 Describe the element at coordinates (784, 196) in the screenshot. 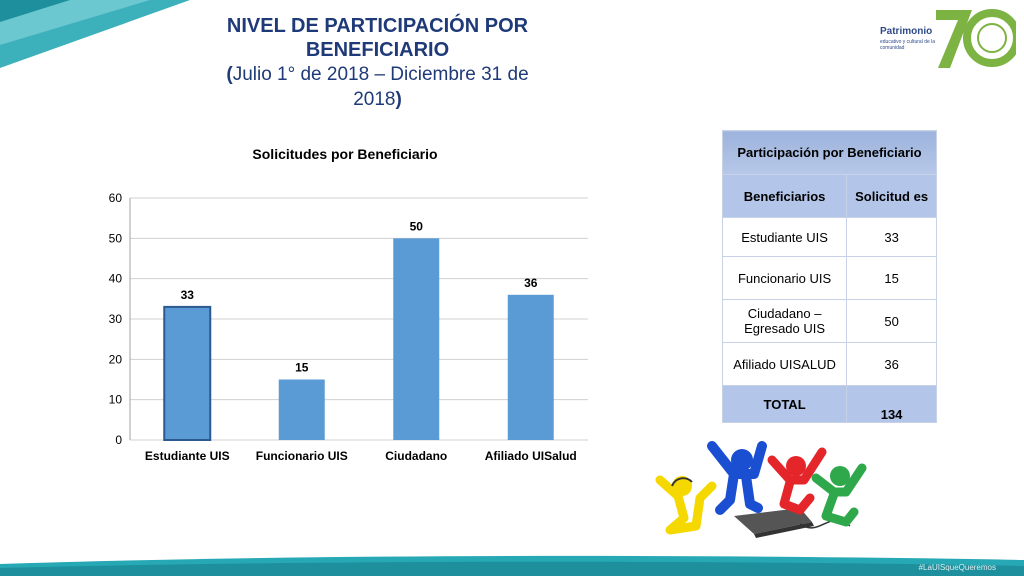

I see `column-header-beneficiaries: Beneficiarios` at that location.